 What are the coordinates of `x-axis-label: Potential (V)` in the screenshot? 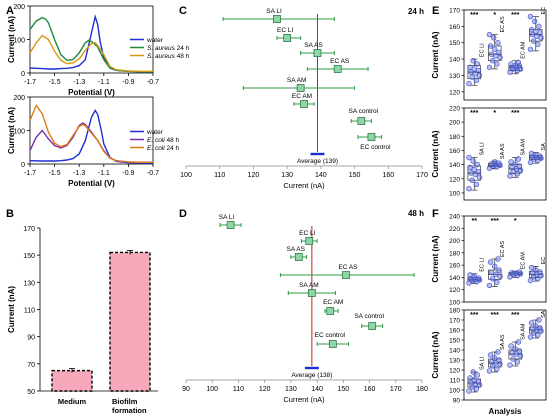 It's located at (91, 183).